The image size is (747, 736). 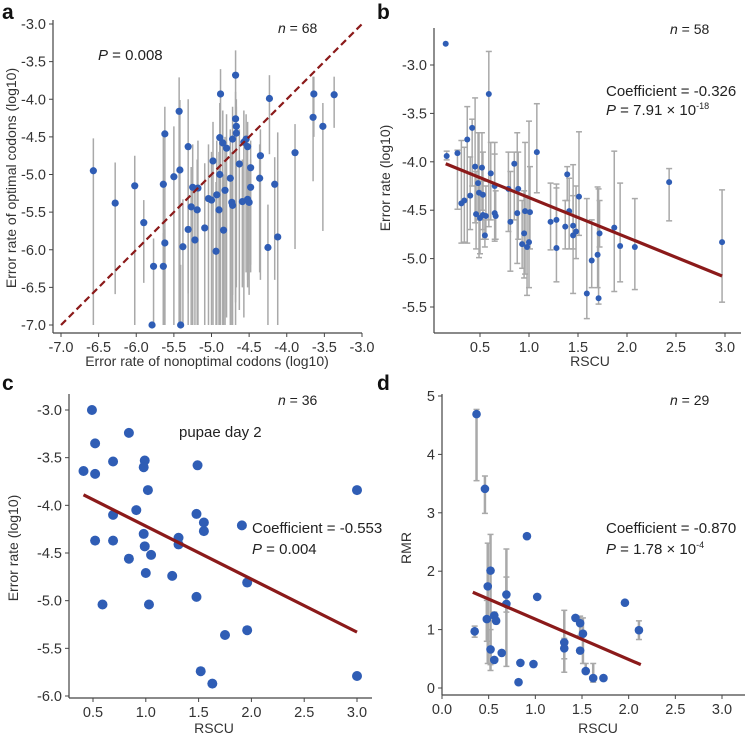 I want to click on p-value: = 1.78 × 10, so click(x=656, y=549).